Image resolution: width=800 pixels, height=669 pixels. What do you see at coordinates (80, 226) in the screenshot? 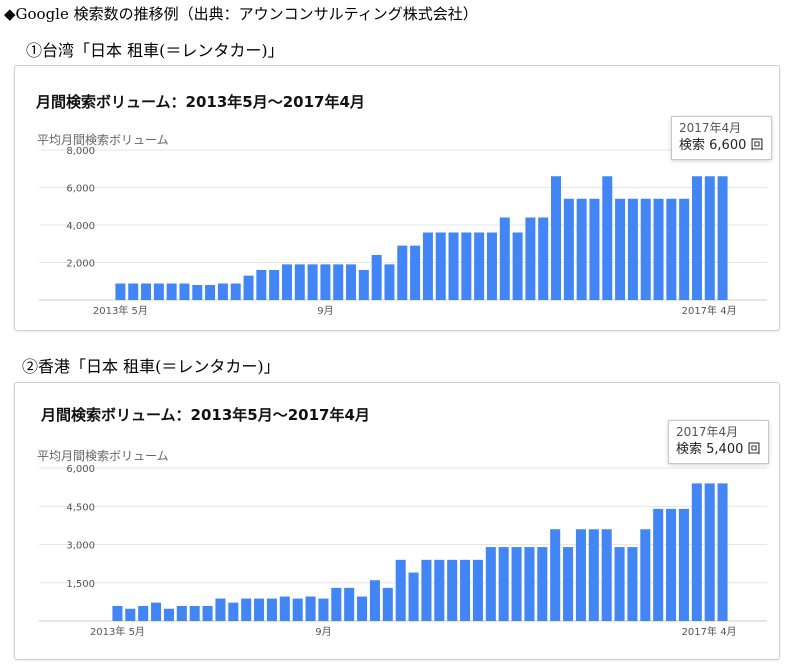
I see `y-tick-label: 4,000` at bounding box center [80, 226].